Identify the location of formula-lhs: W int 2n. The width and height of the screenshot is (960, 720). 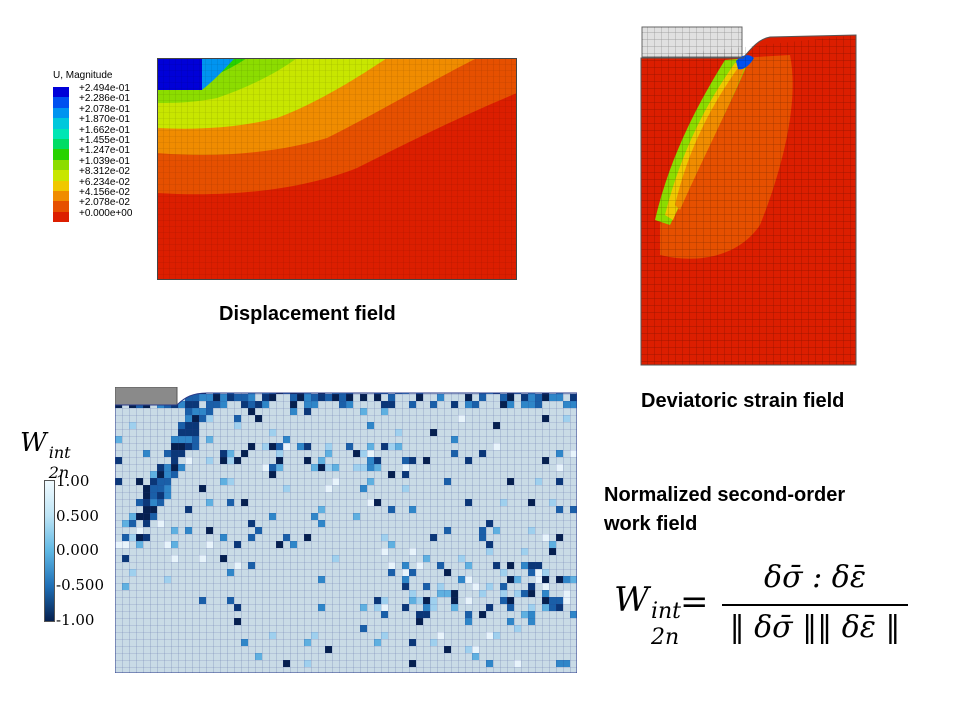
(647, 615).